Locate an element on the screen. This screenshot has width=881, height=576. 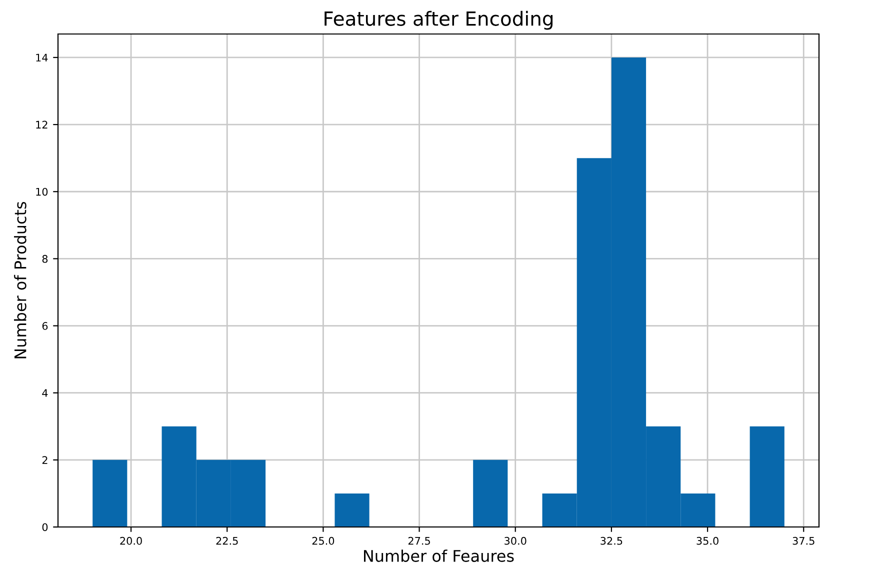
x-tick-label: 22.5 is located at coordinates (227, 540).